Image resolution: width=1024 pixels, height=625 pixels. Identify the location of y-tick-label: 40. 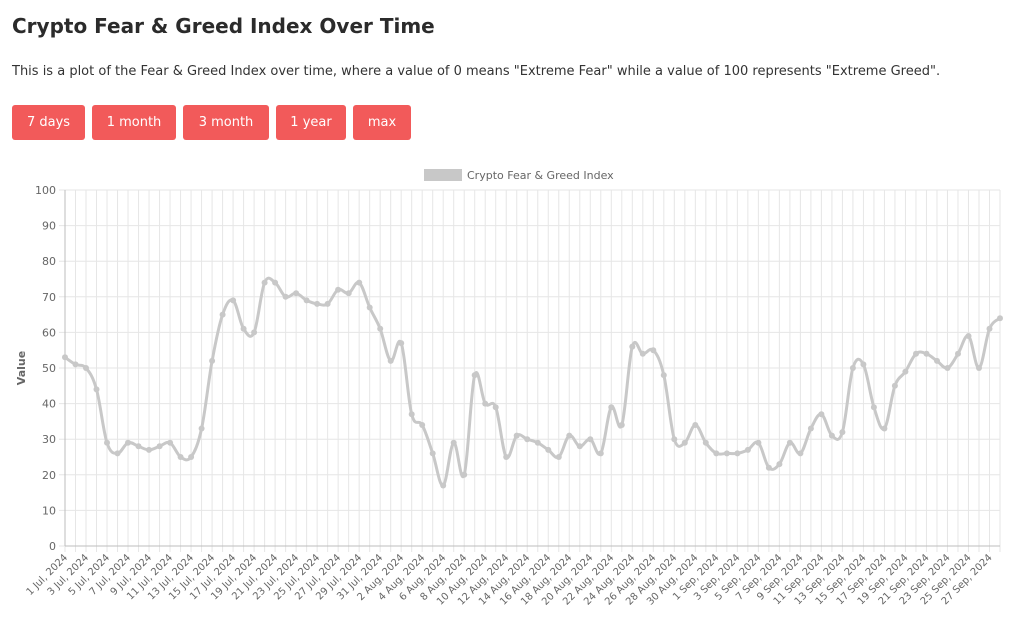
(49, 404).